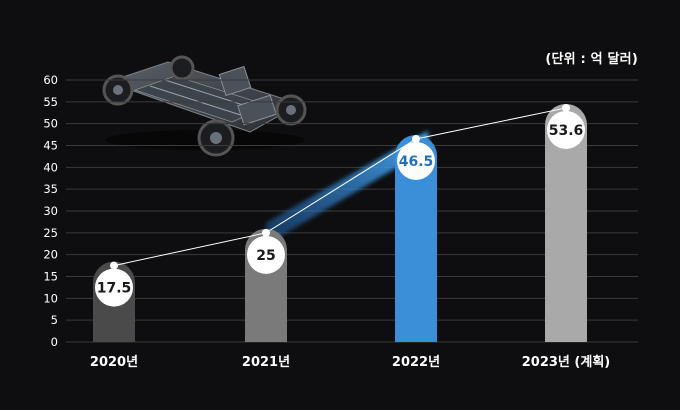 The image size is (680, 410). I want to click on y-axis-ticks: 0 5 10 15 20 25 30 35 40 45 50 55 60, so click(50, 211).